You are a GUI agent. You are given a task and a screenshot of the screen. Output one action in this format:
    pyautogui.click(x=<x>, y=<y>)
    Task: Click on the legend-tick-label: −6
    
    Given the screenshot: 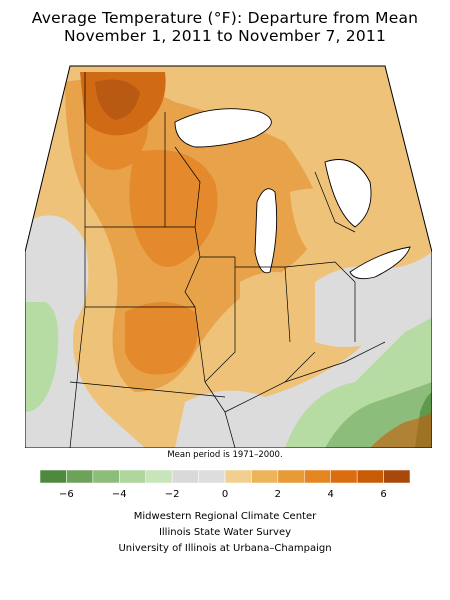 What is the action you would take?
    pyautogui.click(x=66, y=494)
    